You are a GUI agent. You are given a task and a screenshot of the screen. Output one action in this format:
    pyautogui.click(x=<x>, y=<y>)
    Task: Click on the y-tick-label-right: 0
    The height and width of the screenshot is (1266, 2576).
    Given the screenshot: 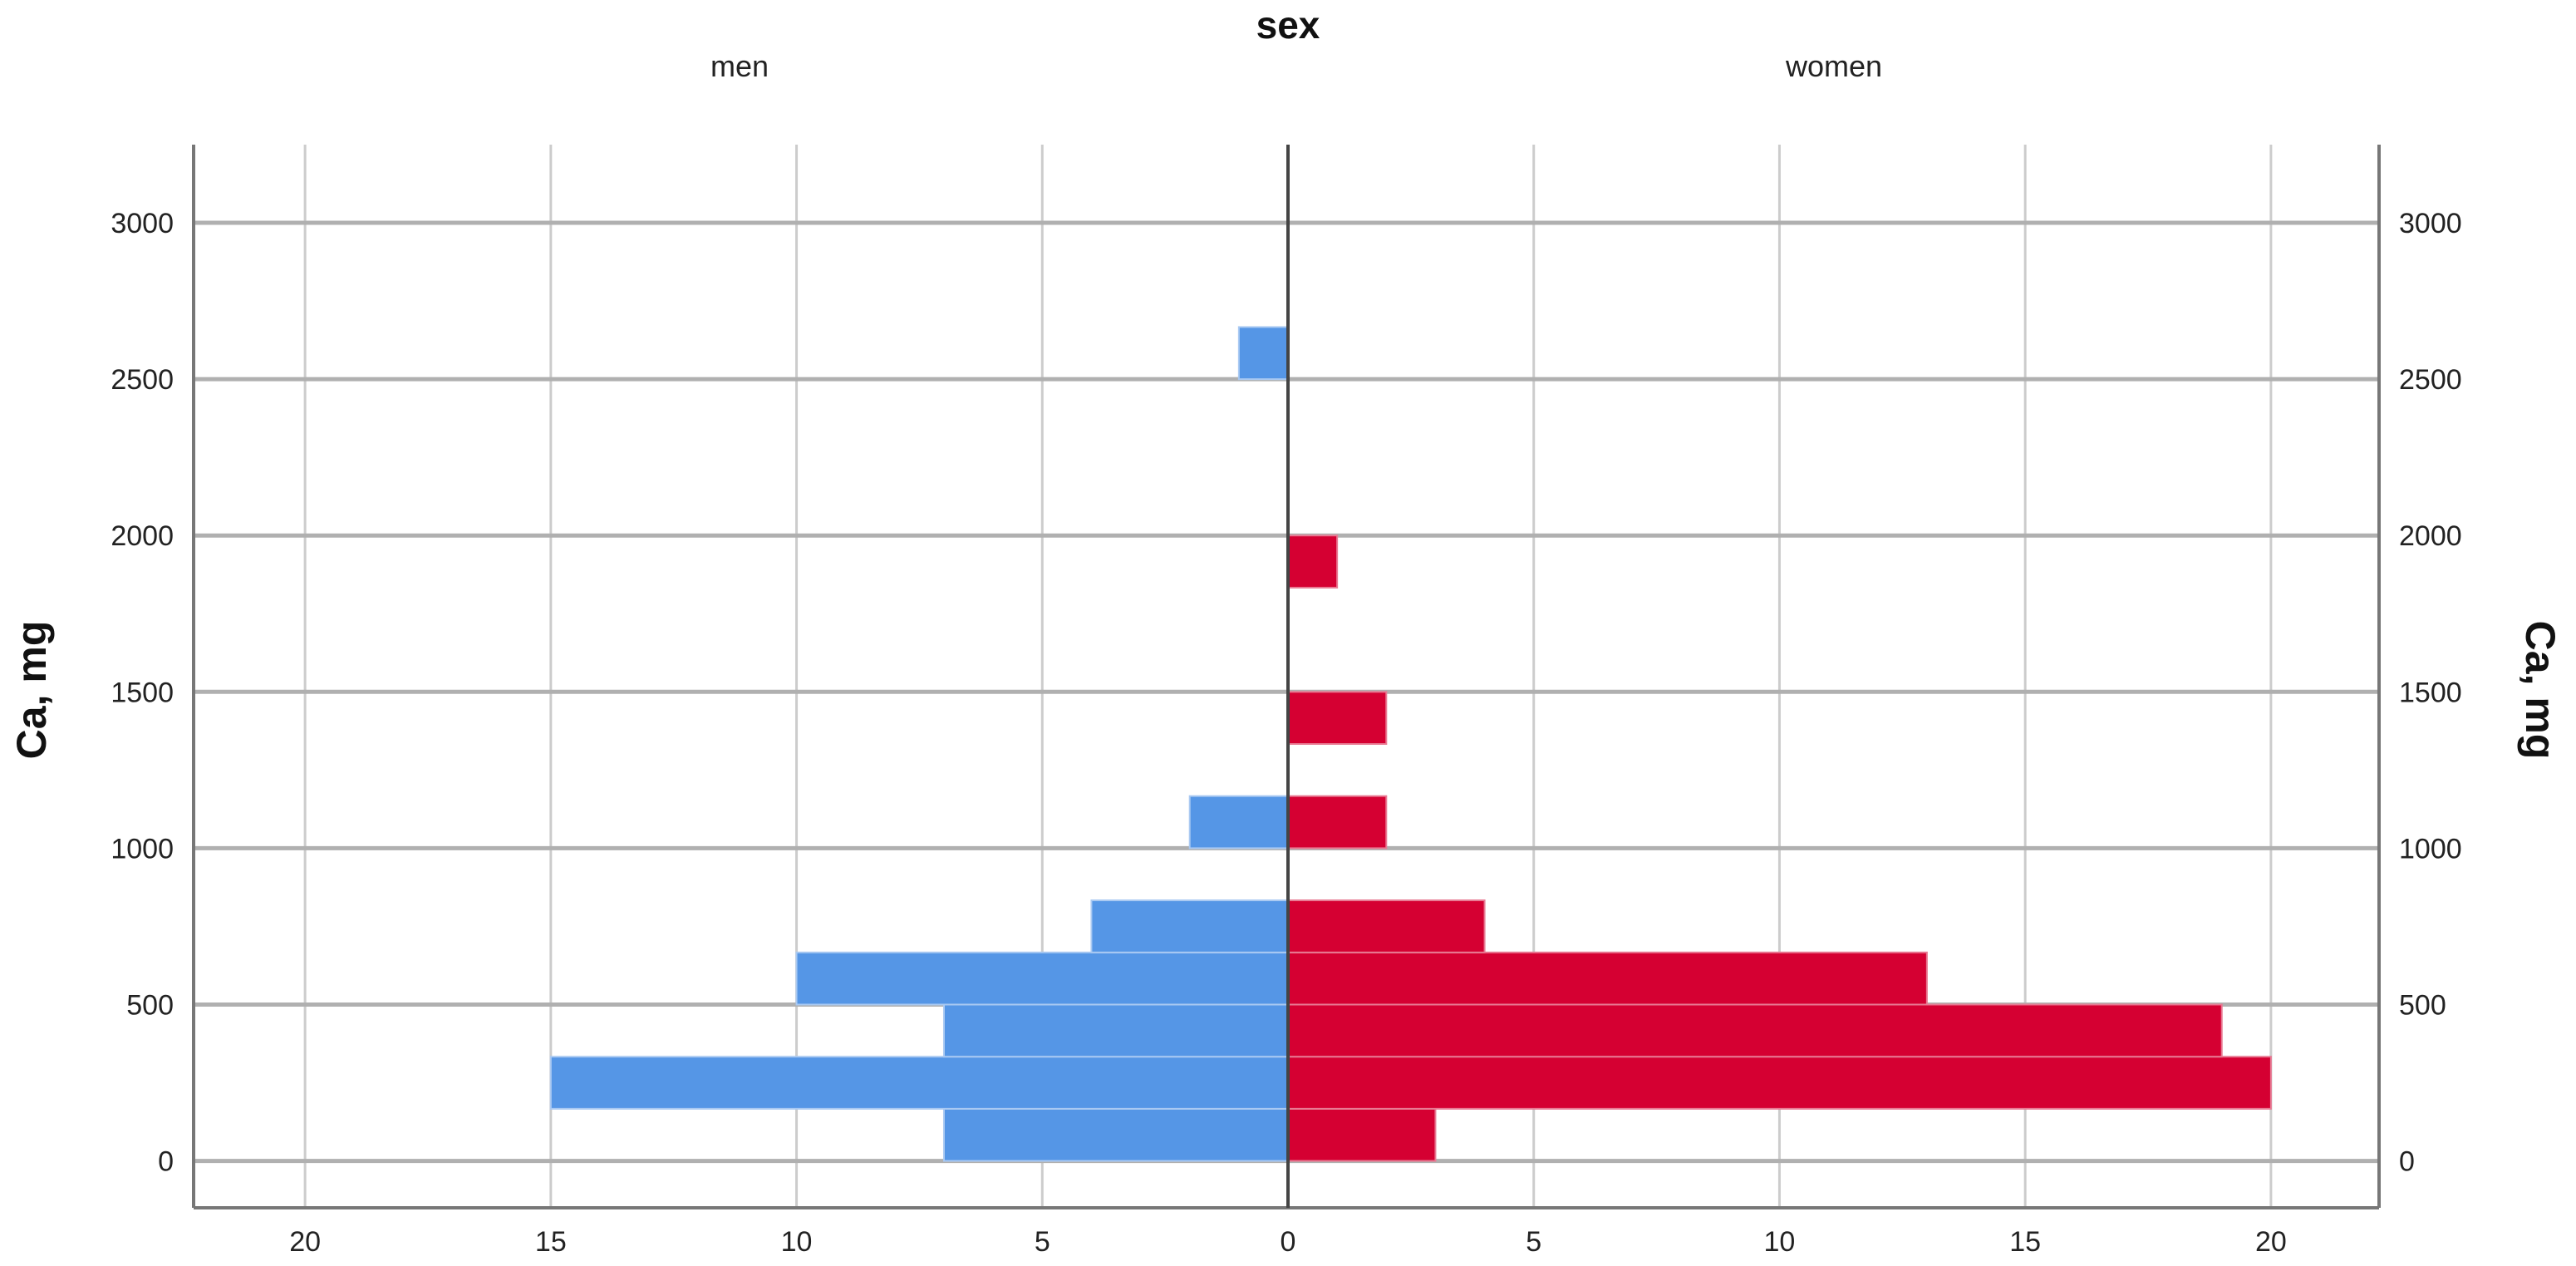 What is the action you would take?
    pyautogui.click(x=2407, y=1162)
    